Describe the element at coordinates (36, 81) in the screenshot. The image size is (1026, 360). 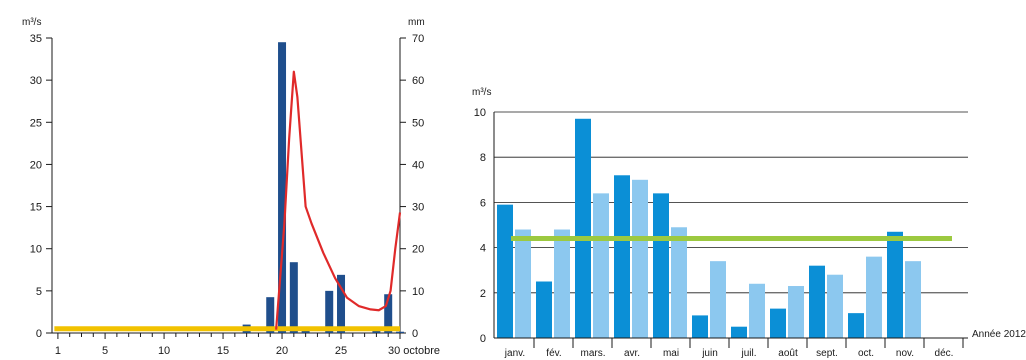
I see `left-tick-label: 30` at that location.